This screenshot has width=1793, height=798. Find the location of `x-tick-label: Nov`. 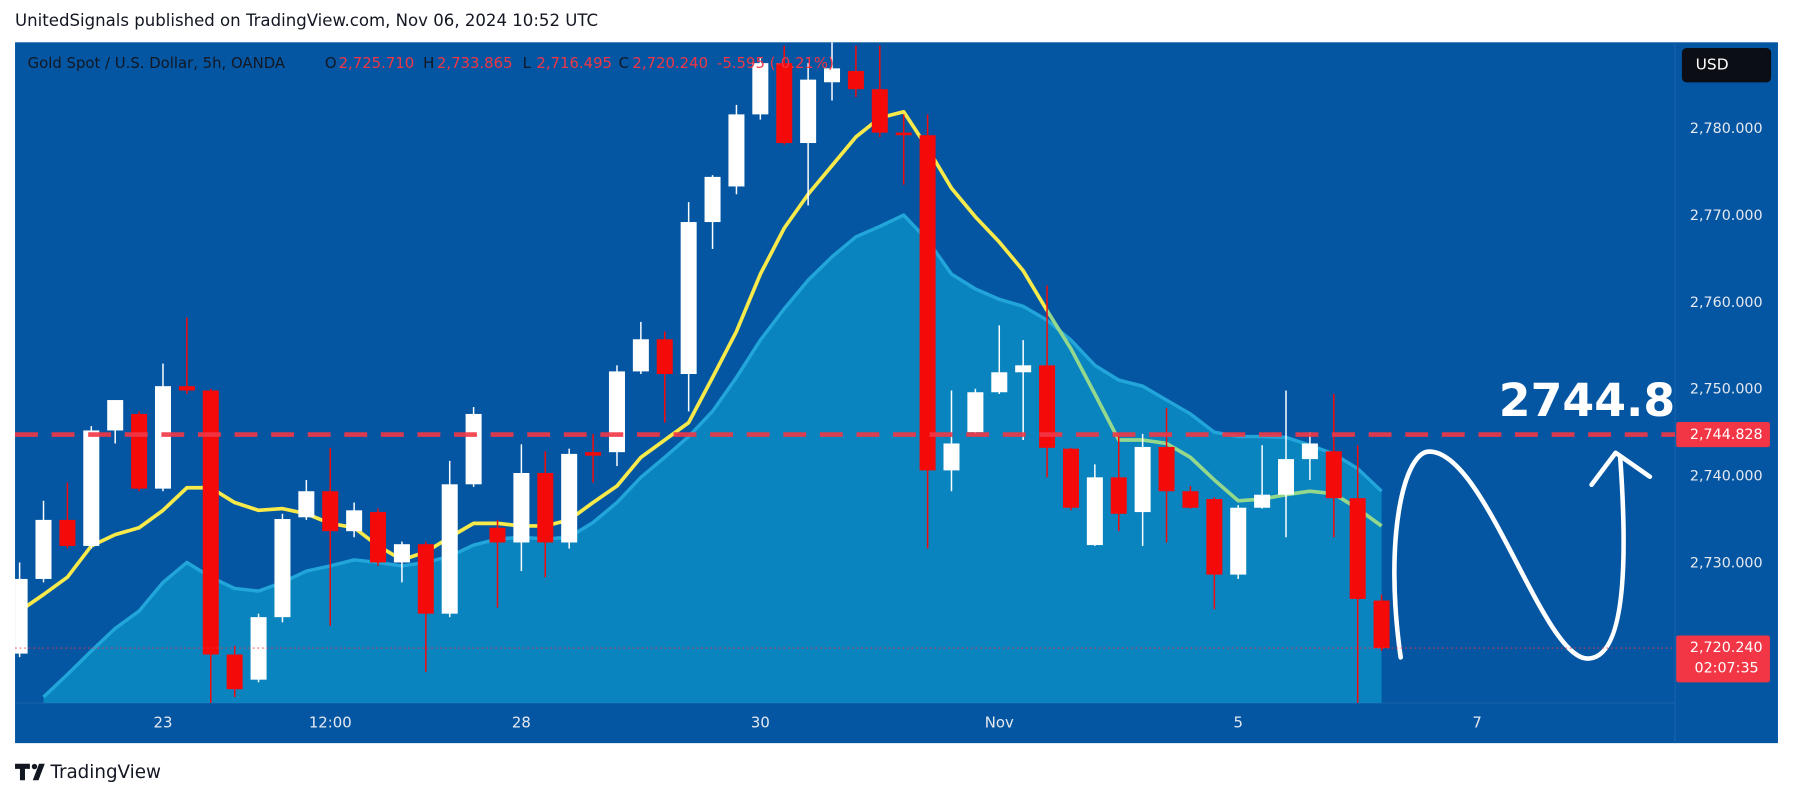

x-tick-label: Nov is located at coordinates (999, 723).